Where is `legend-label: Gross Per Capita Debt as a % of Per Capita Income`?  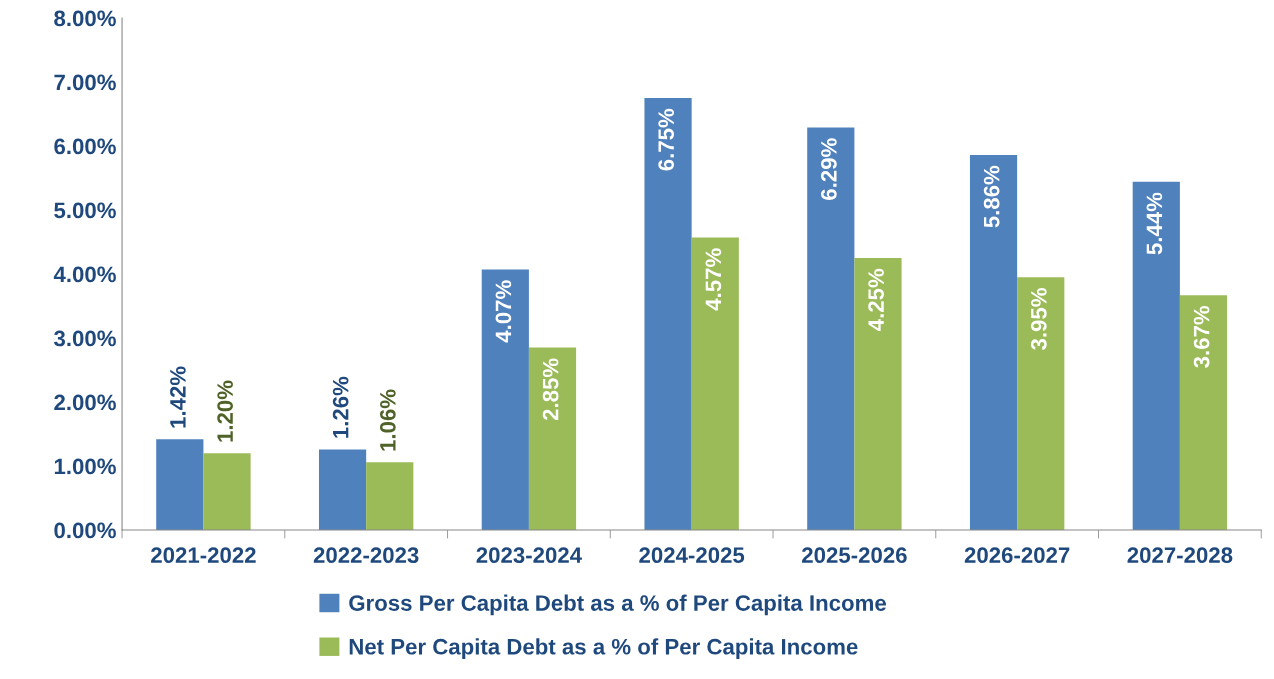 legend-label: Gross Per Capita Debt as a % of Per Capita Income is located at coordinates (617, 605).